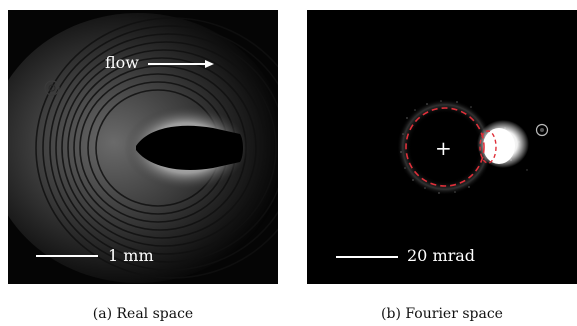 The height and width of the screenshot is (326, 577). I want to click on flow-label: flow, so click(122, 62).